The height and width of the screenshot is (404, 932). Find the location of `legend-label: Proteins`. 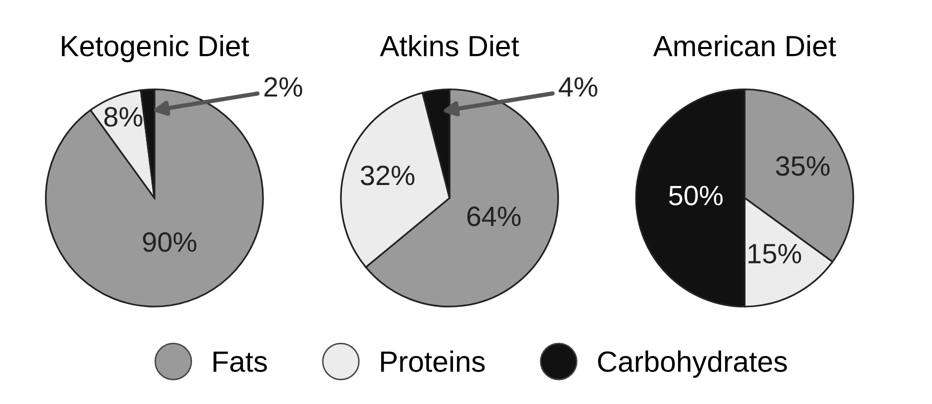

legend-label: Proteins is located at coordinates (433, 361).